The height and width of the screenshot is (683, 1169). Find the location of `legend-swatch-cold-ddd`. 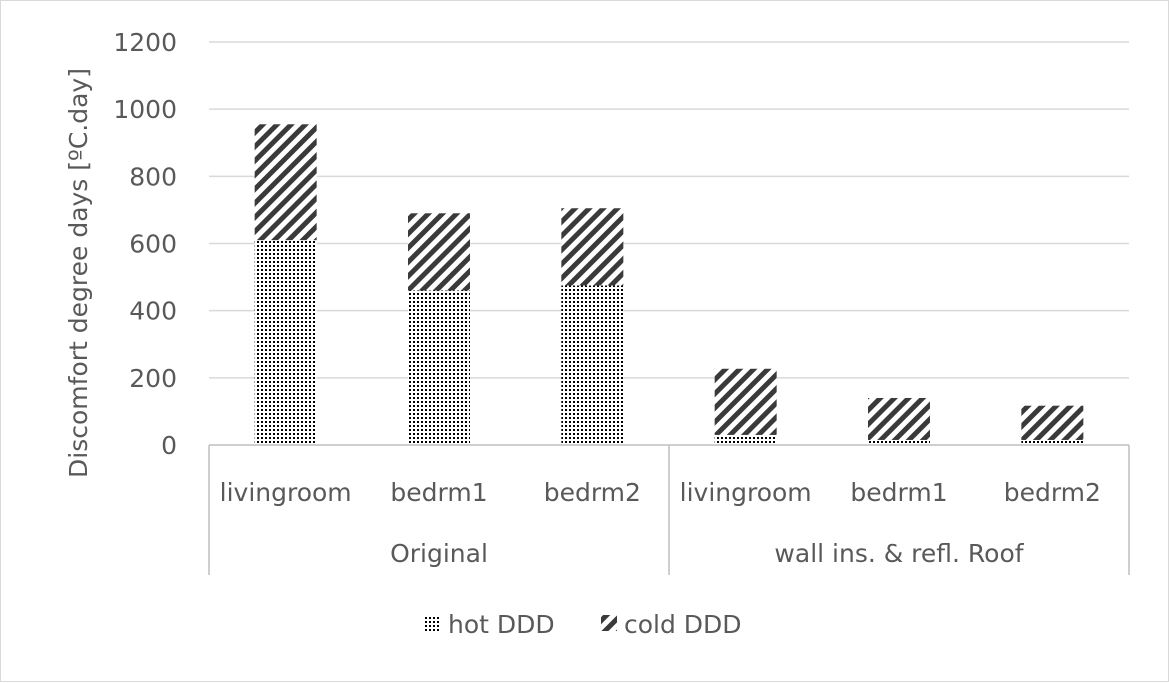

legend-swatch-cold-ddd is located at coordinates (609, 623).